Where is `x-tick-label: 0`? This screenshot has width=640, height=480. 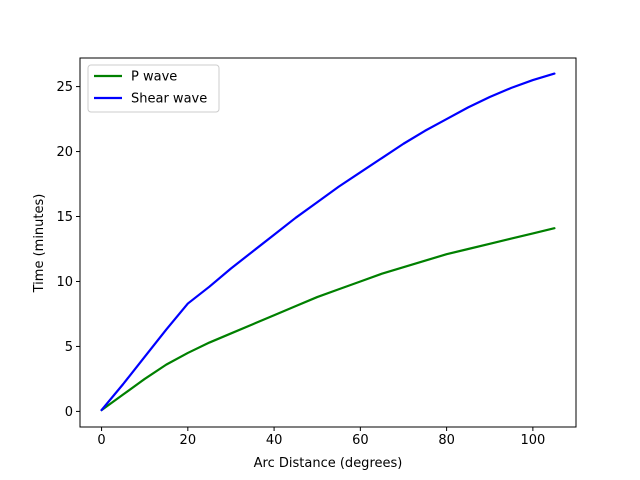
x-tick-label: 0 is located at coordinates (101, 440).